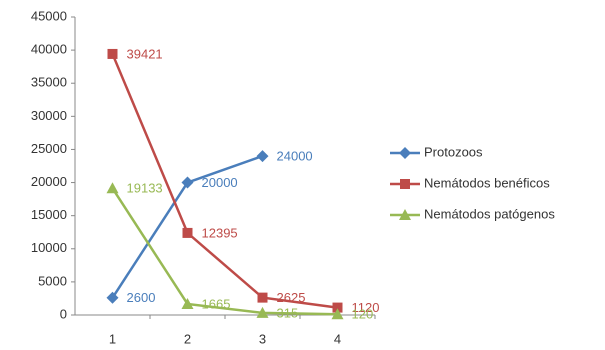 The height and width of the screenshot is (350, 605). What do you see at coordinates (220, 182) in the screenshot?
I see `data-label: 20000` at bounding box center [220, 182].